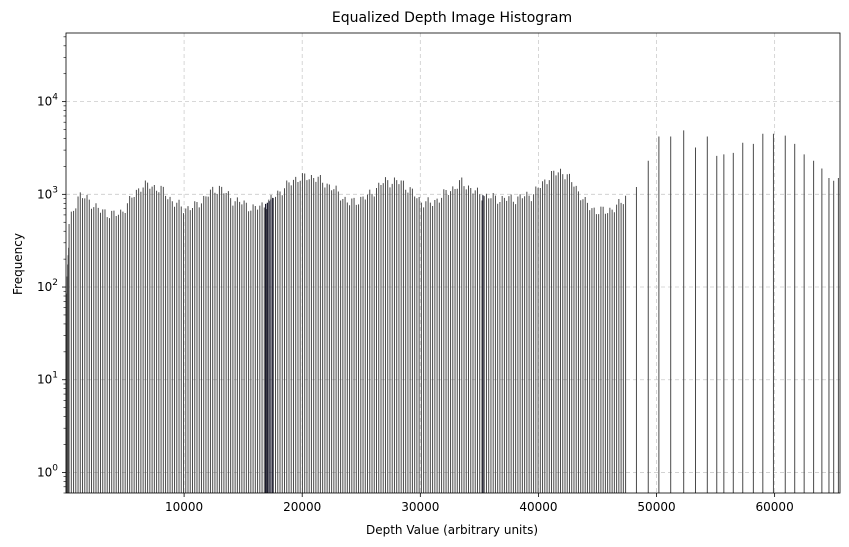 The height and width of the screenshot is (547, 849). I want to click on y-tick-label: 10⁴, so click(47, 101).